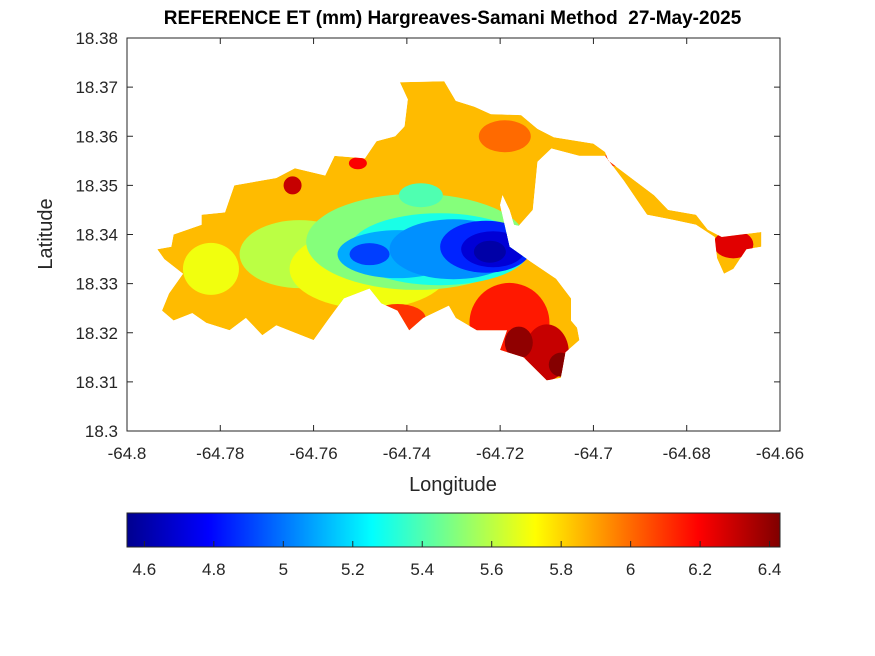  I want to click on y-tick-label: 18.3, so click(101, 431).